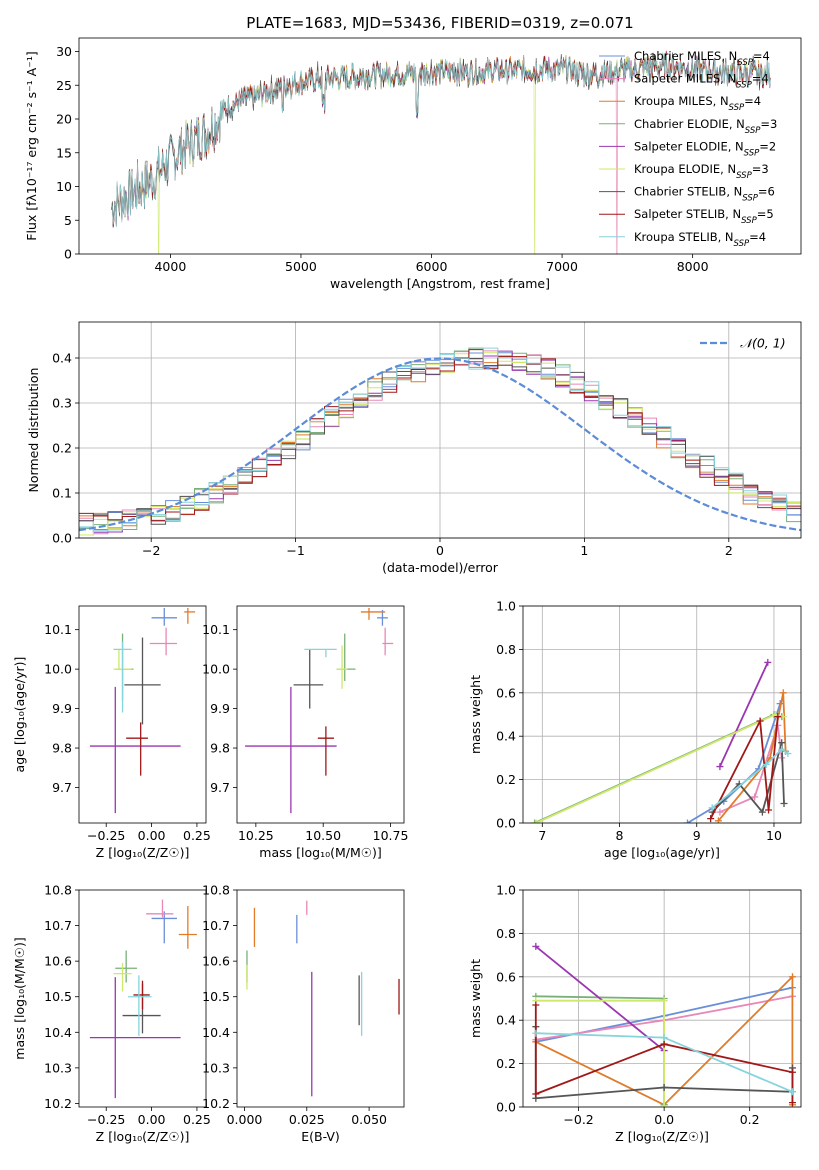 The image size is (819, 1170). Describe the element at coordinates (320, 852) in the screenshot. I see `x-axis-label: mass [log₁₀(M/M☉)]` at that location.